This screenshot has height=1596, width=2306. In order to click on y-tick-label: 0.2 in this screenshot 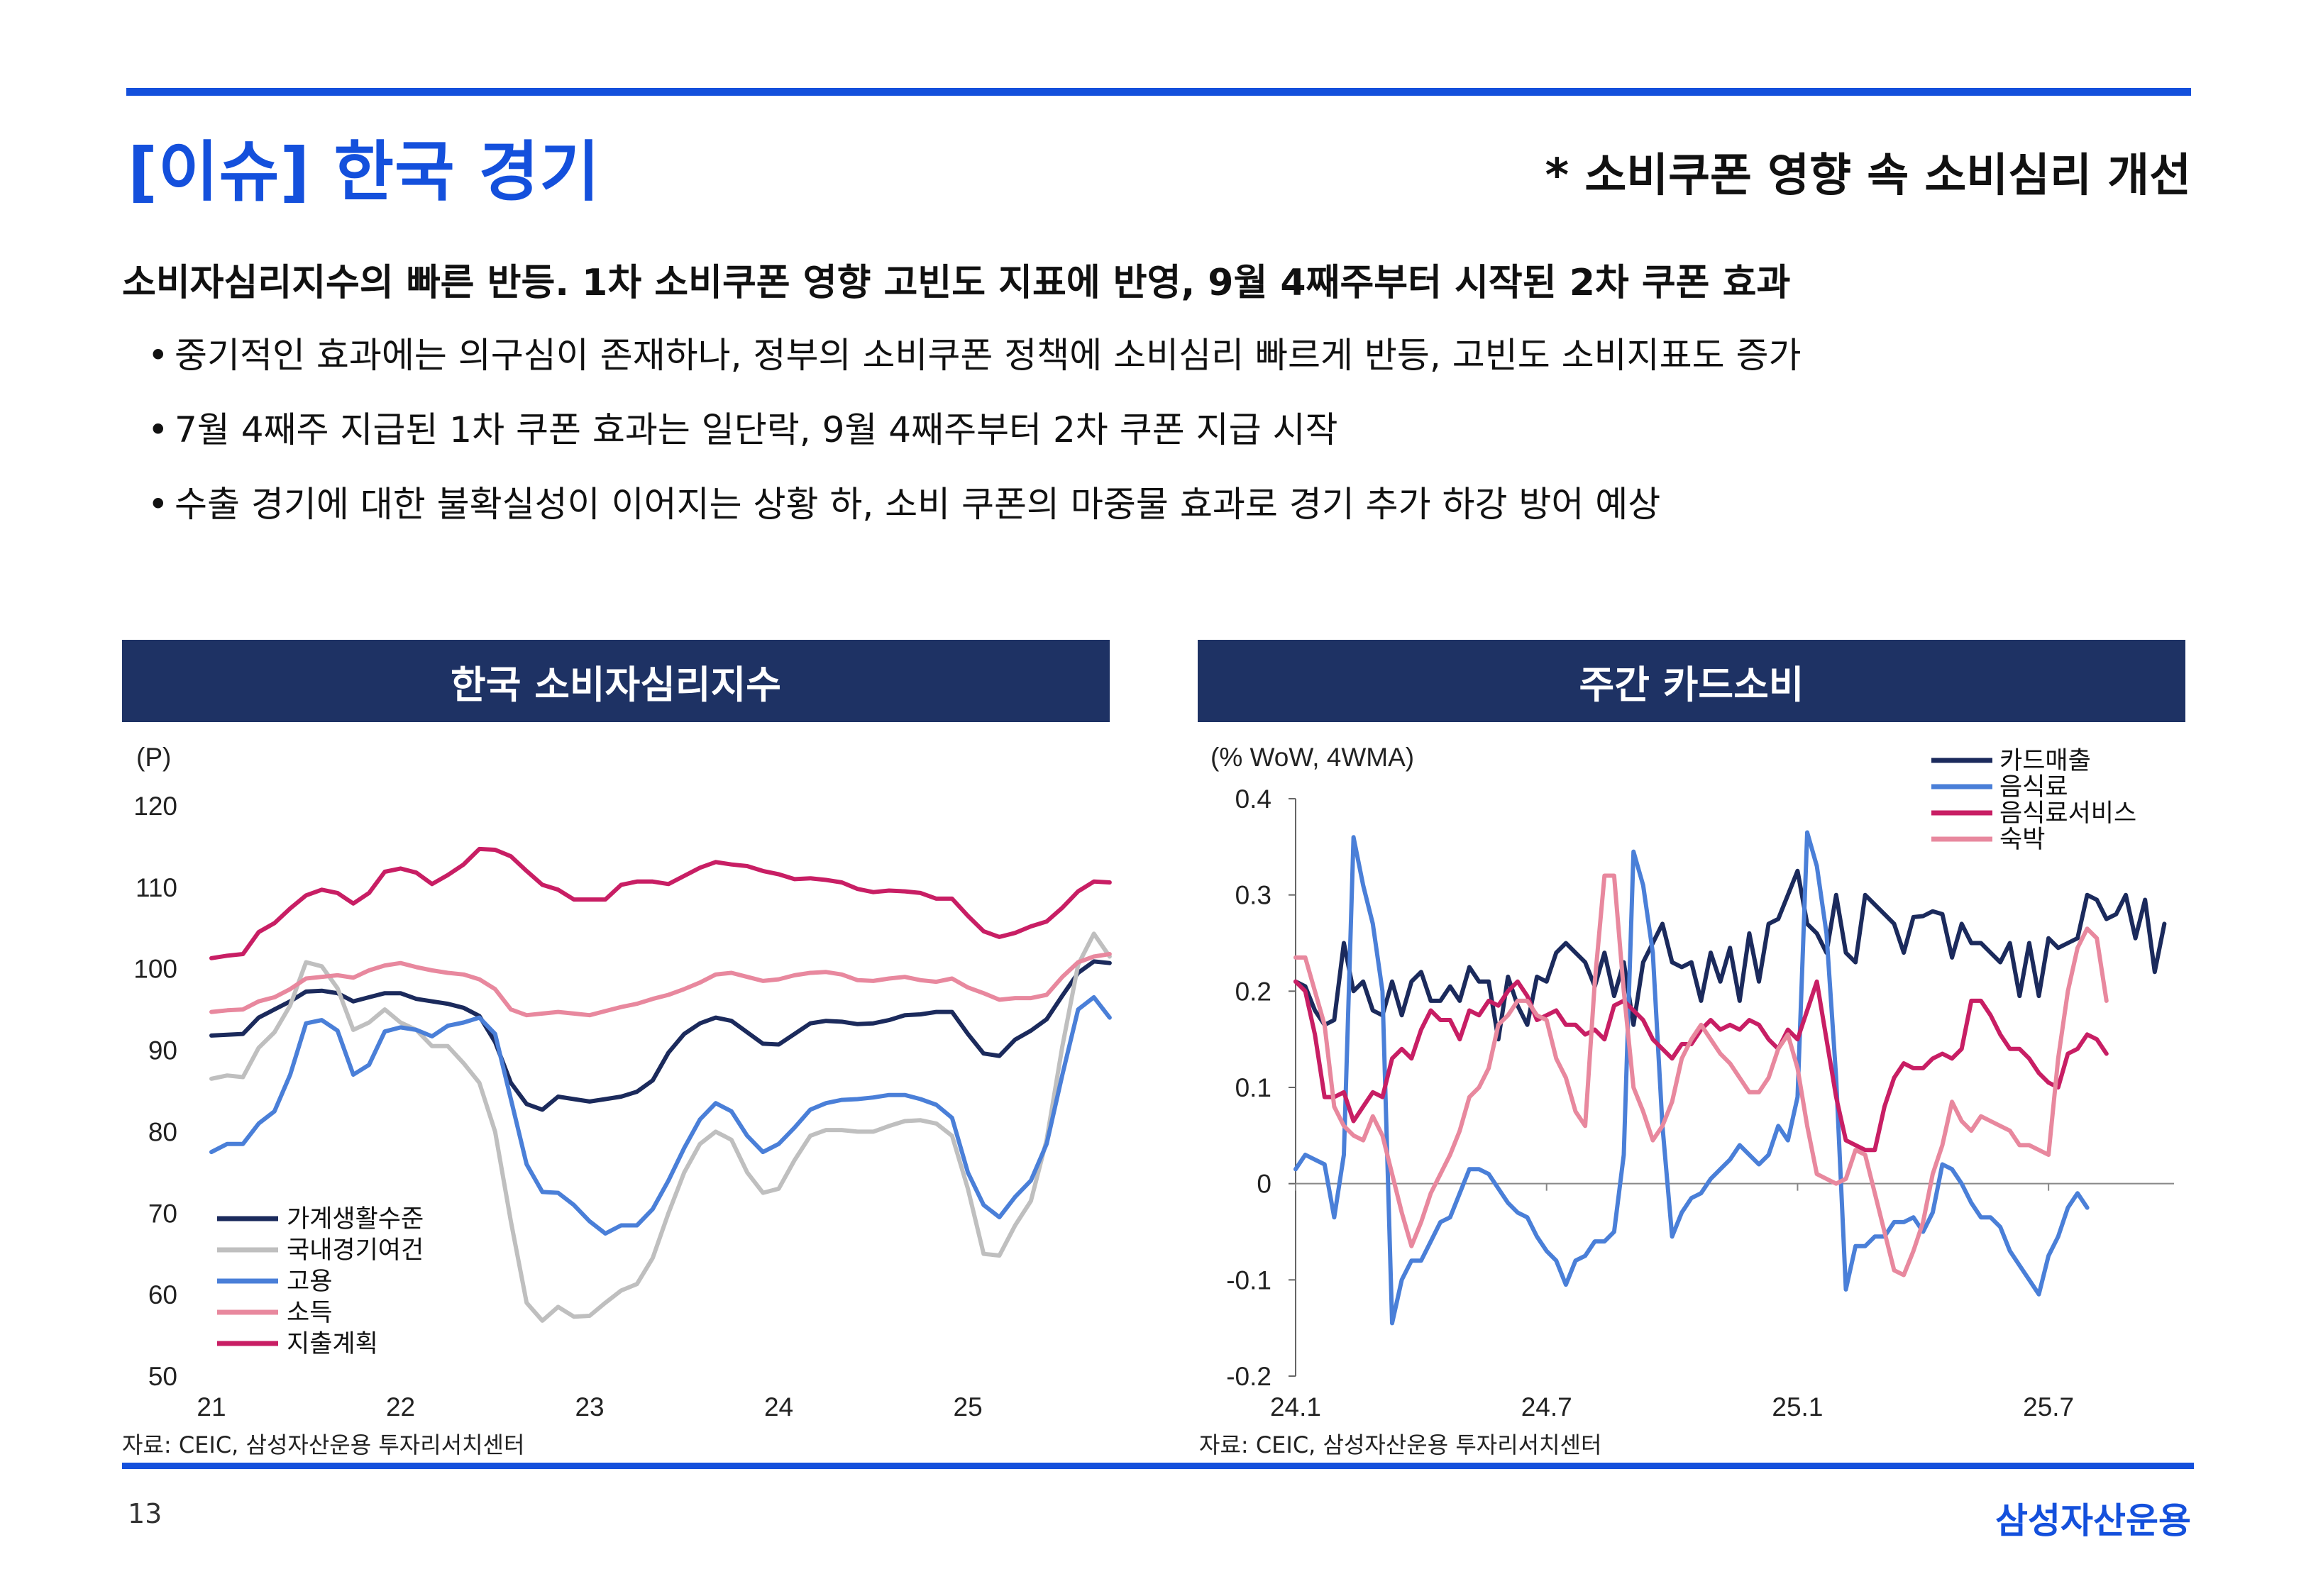, I will do `click(1253, 992)`.